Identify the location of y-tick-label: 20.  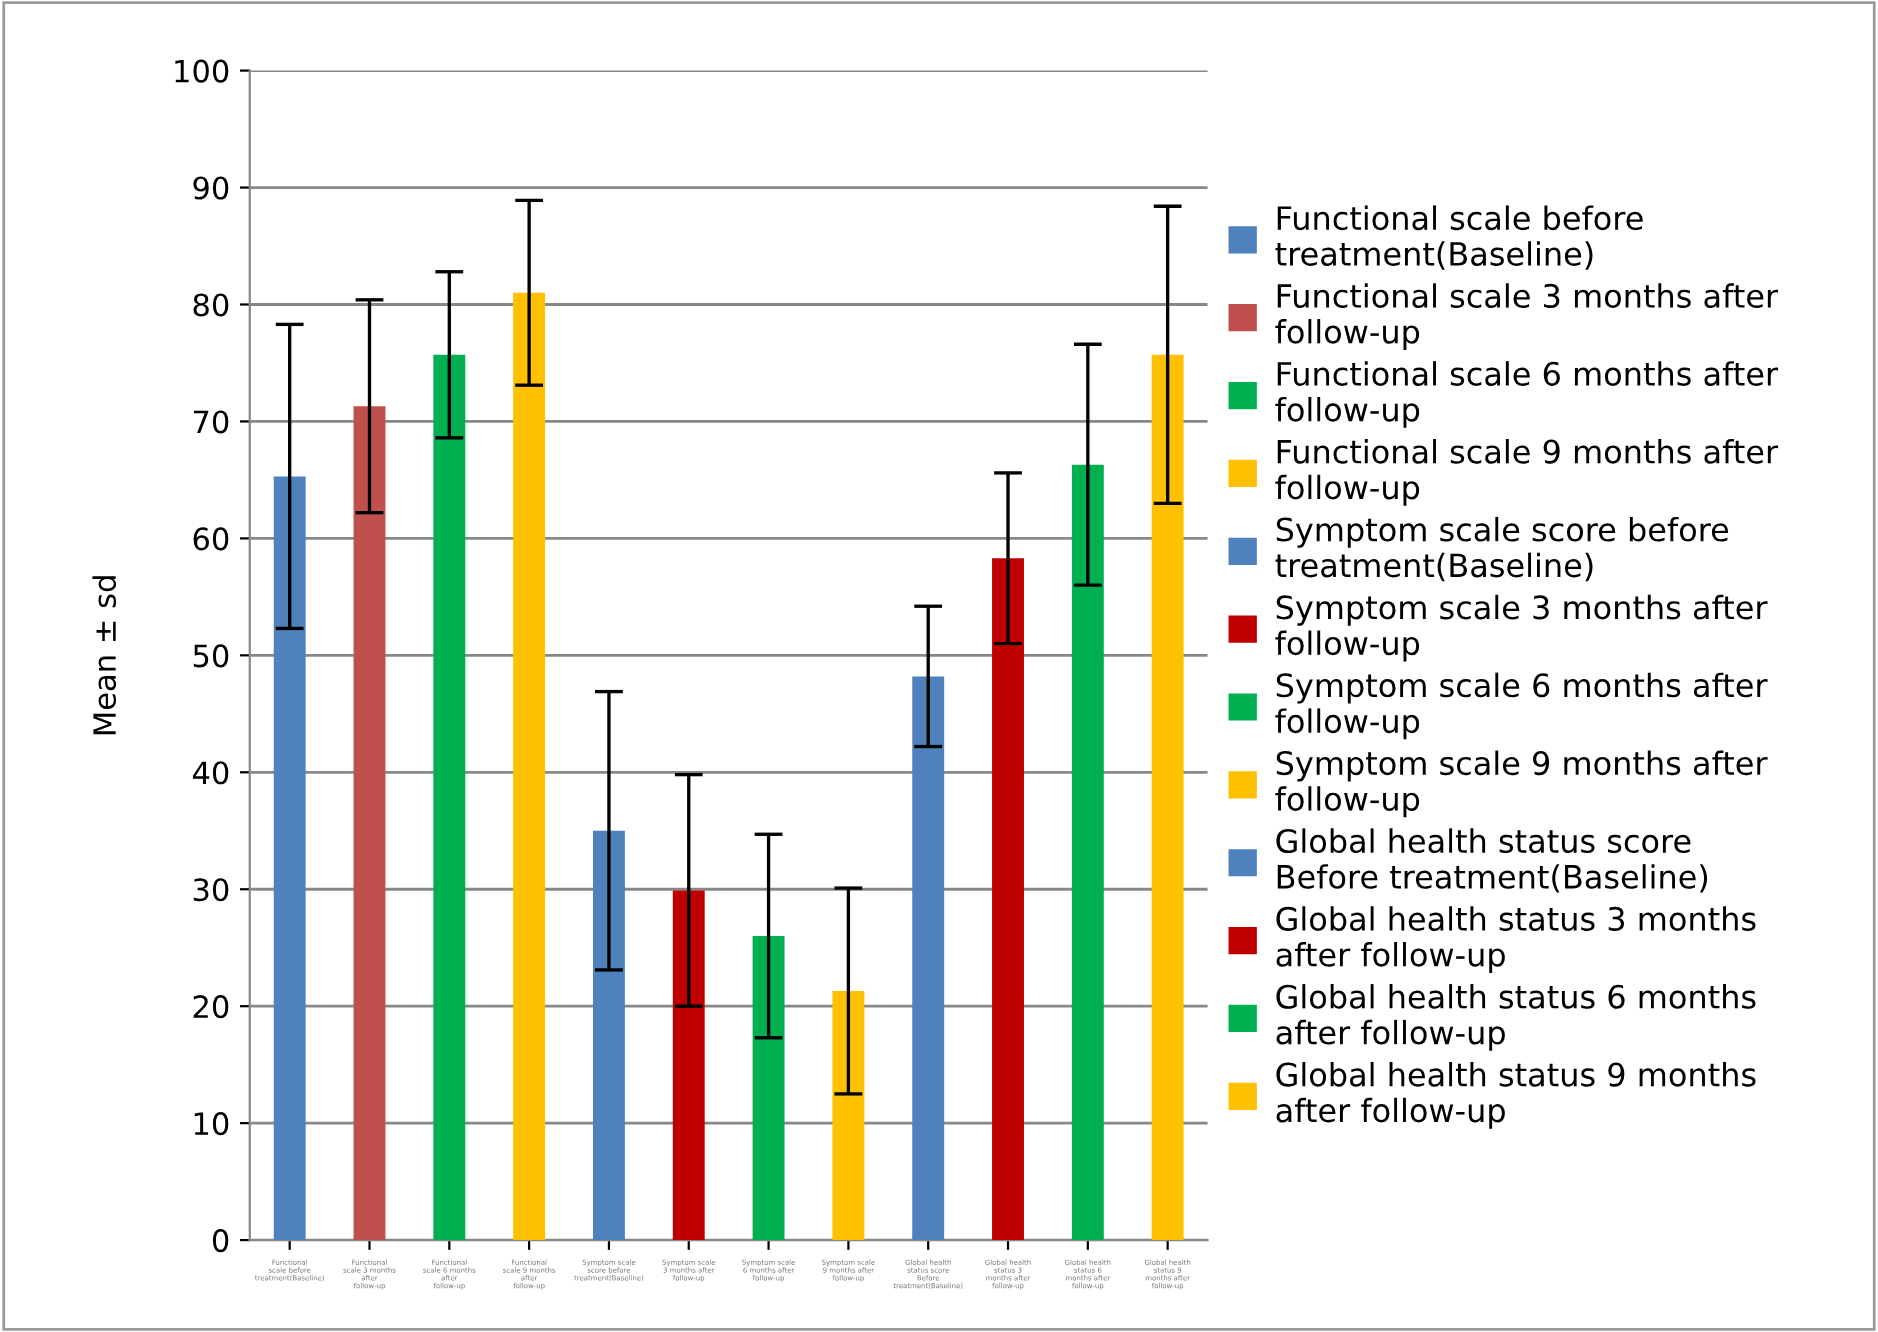
(211, 1007).